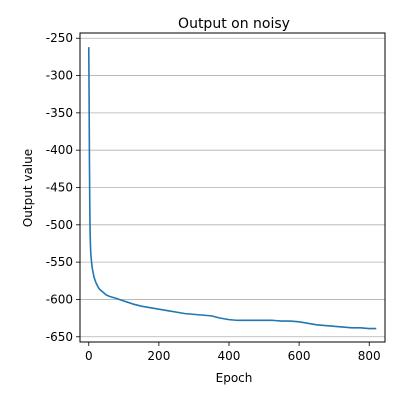 The image size is (400, 400). What do you see at coordinates (28, 188) in the screenshot?
I see `y-axis-label: Output value` at bounding box center [28, 188].